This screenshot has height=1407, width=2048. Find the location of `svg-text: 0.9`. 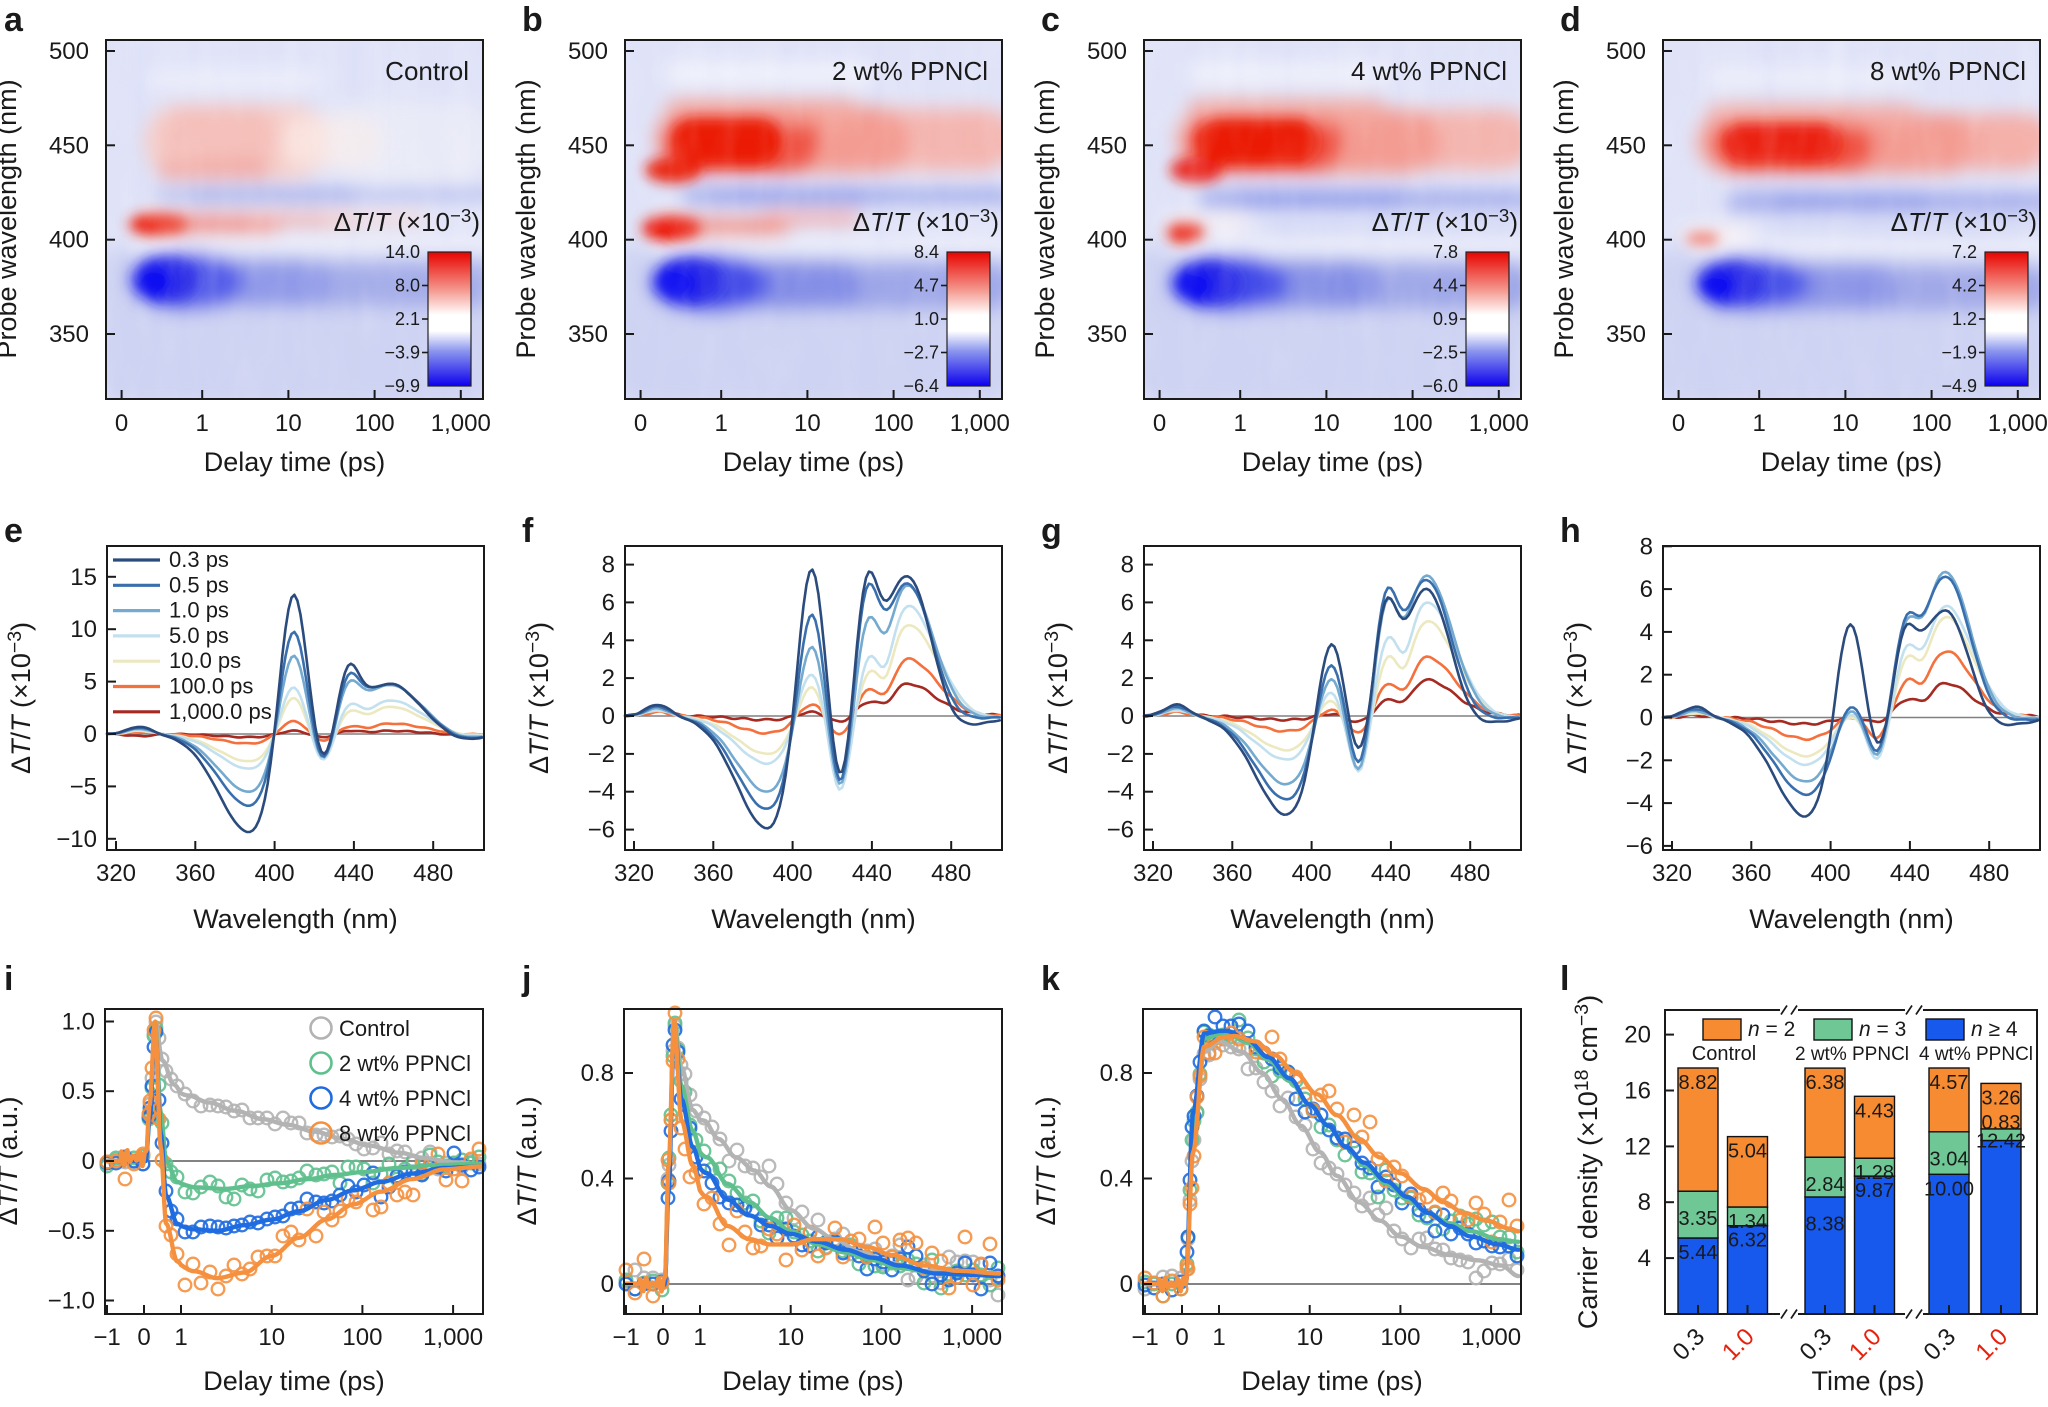

svg-text: 0.9 is located at coordinates (1445, 319).